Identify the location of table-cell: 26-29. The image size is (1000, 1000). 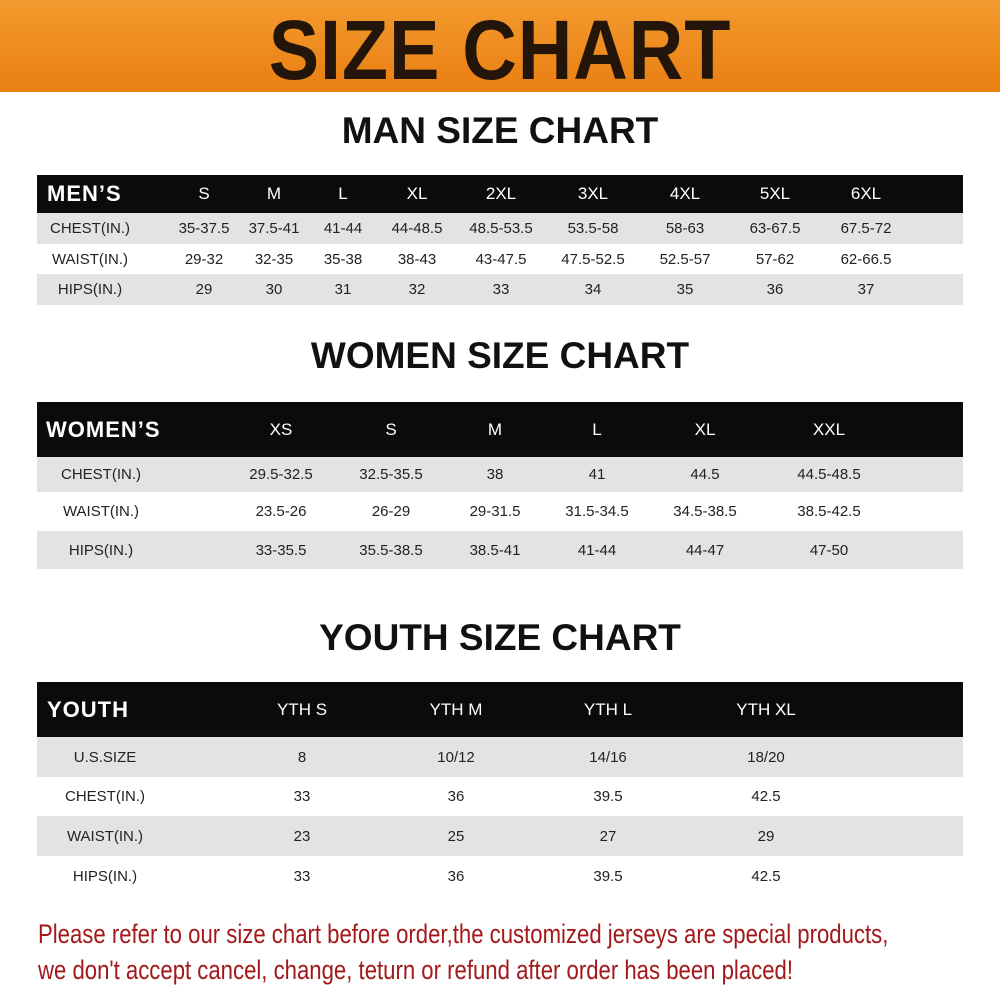
(391, 511).